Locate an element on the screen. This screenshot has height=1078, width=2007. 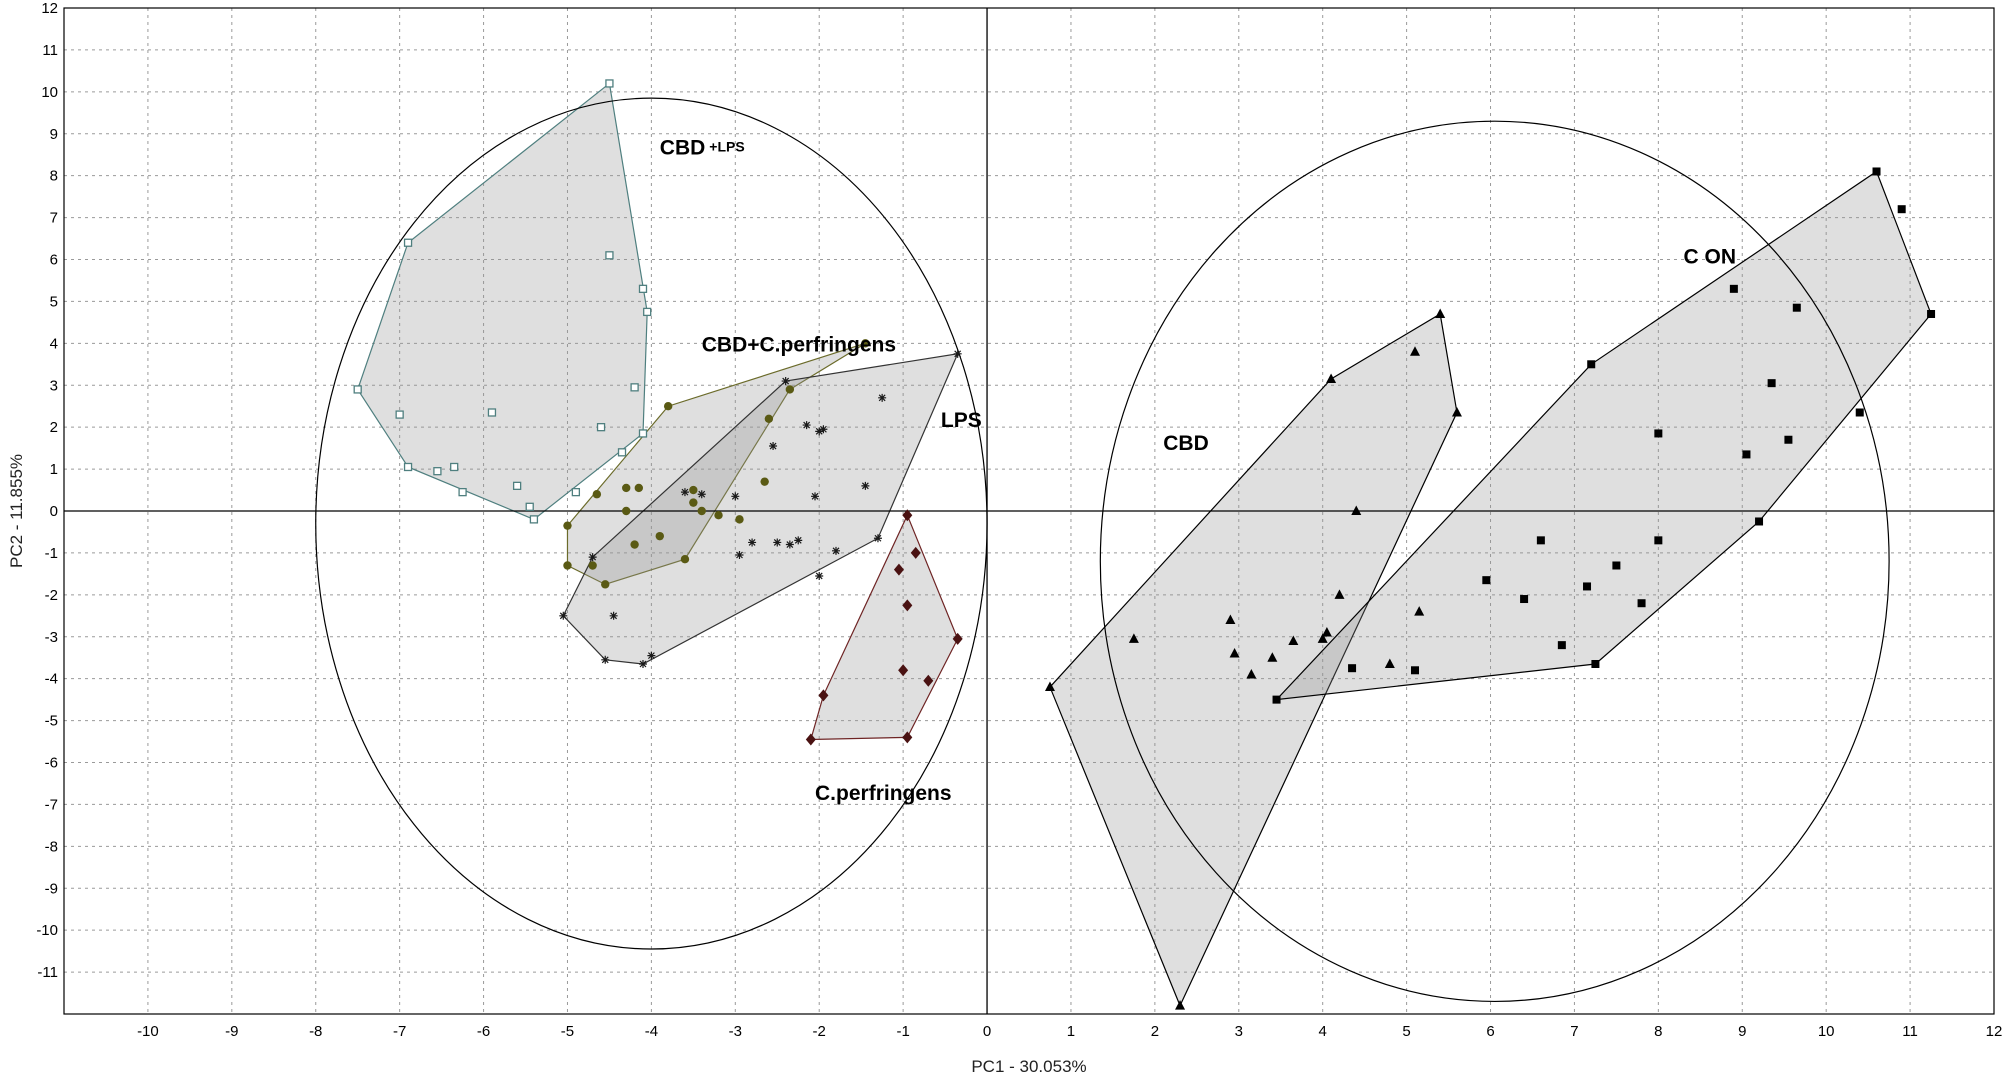
y-tick-label: 7 is located at coordinates (54, 218).